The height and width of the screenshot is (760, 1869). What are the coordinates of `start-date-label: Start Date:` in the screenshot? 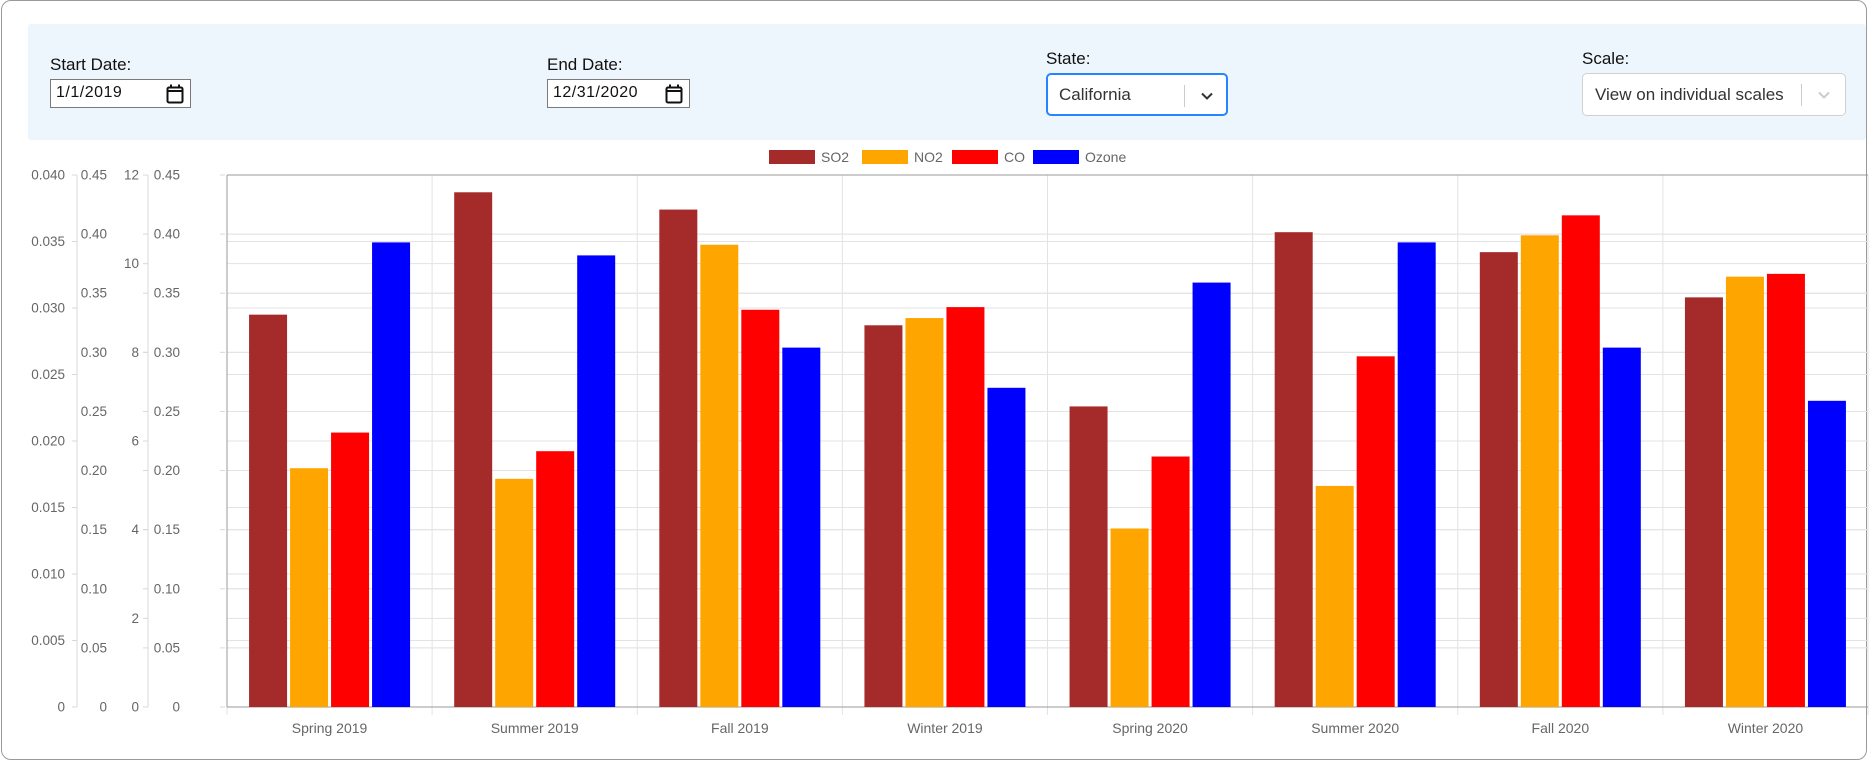 It's located at (91, 64).